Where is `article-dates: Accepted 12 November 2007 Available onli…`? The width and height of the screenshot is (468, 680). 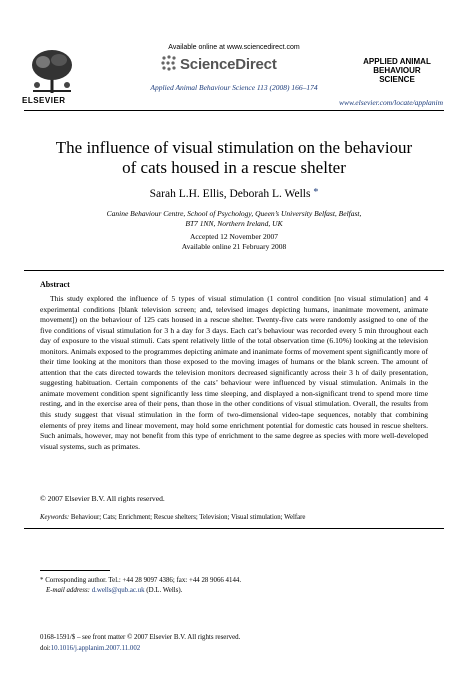 article-dates: Accepted 12 November 2007 Available onli… is located at coordinates (234, 242).